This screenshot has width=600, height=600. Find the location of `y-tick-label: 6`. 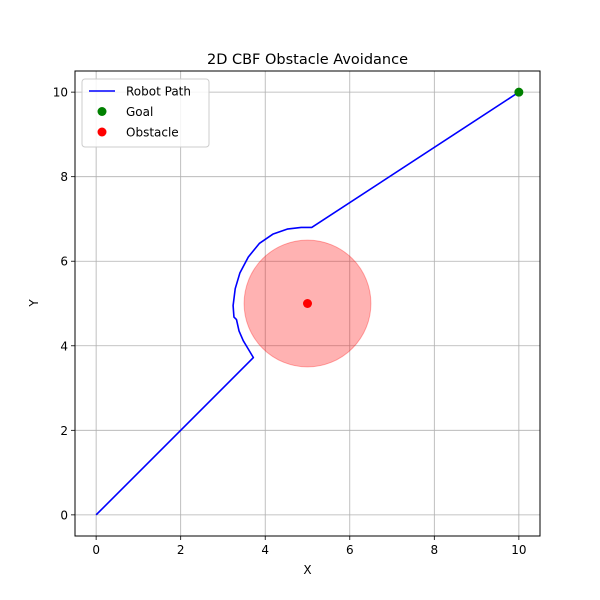

y-tick-label: 6 is located at coordinates (64, 262).